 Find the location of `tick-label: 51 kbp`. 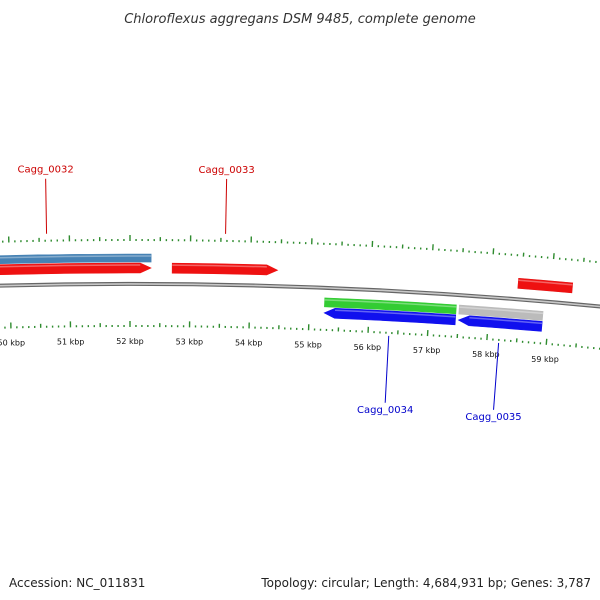

tick-label: 51 kbp is located at coordinates (71, 341).